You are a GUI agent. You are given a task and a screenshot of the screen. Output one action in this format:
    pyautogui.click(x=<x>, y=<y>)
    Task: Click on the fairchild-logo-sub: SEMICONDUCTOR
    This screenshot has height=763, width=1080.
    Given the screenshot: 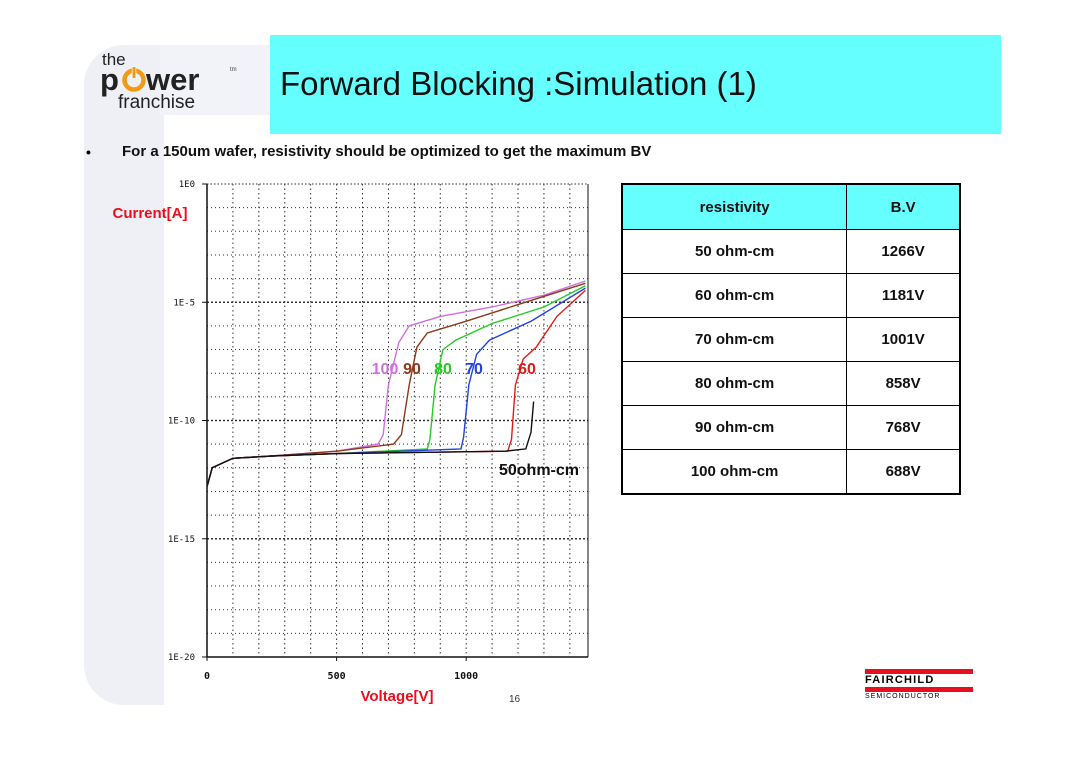 What is the action you would take?
    pyautogui.click(x=903, y=696)
    